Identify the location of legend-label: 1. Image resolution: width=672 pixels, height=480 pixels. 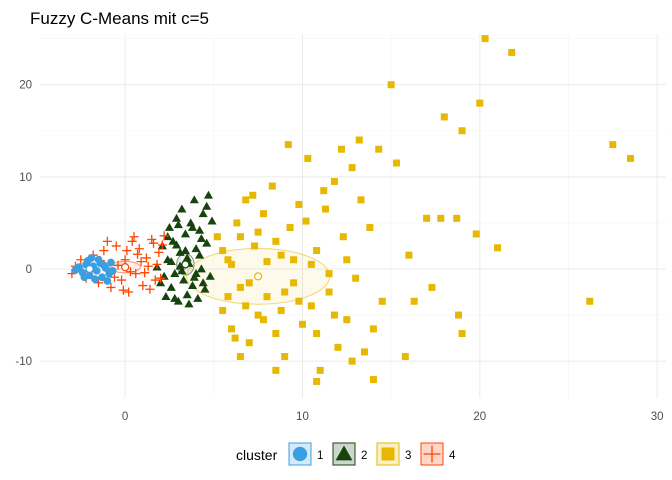
(320, 456).